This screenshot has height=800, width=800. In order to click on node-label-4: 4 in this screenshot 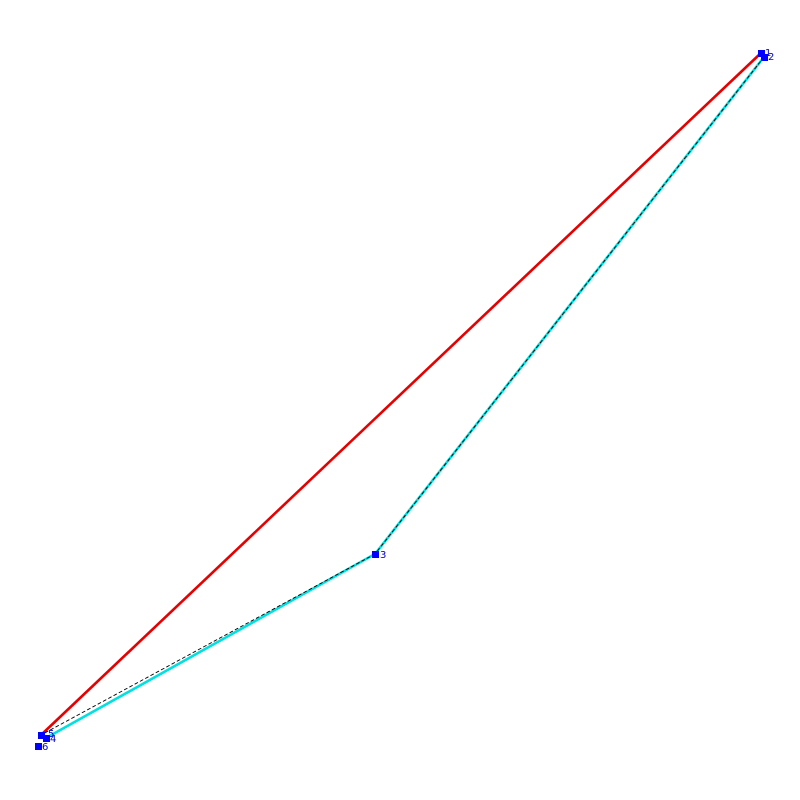, I will do `click(53, 739)`.